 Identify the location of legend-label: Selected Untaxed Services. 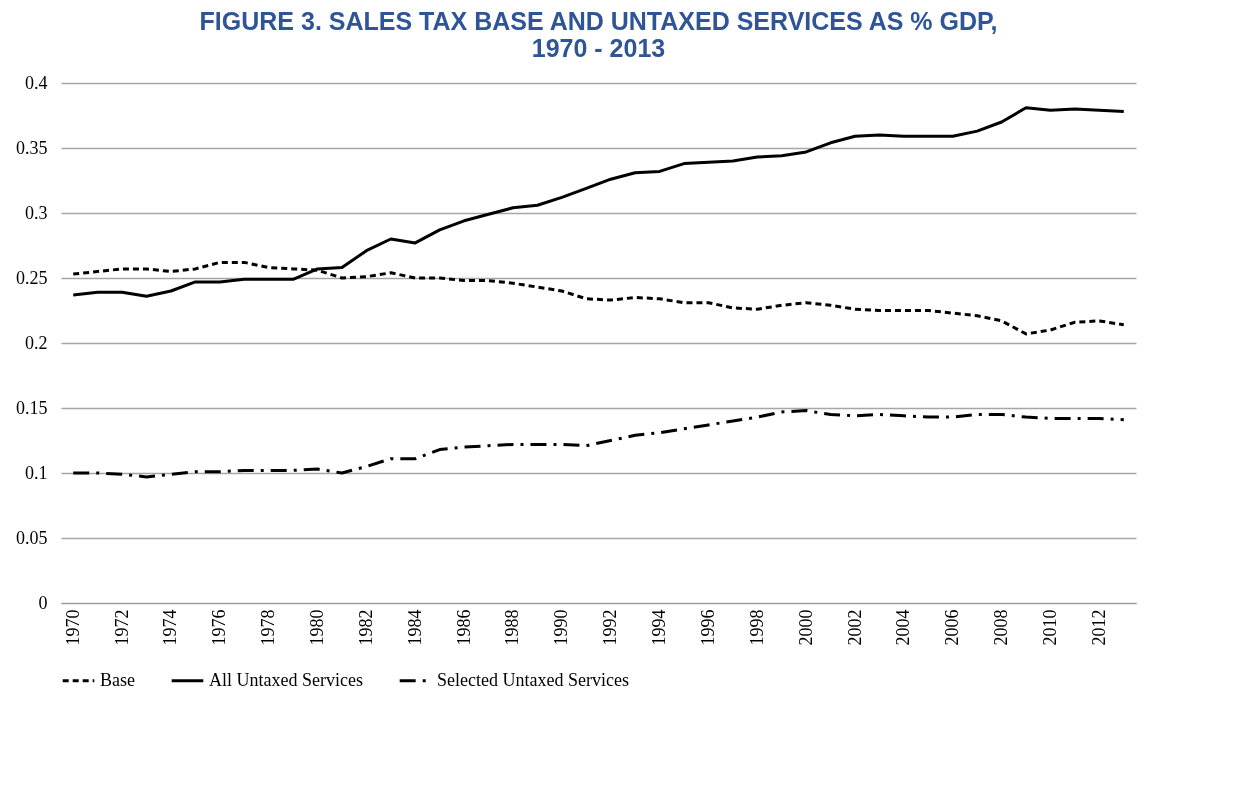
(533, 679).